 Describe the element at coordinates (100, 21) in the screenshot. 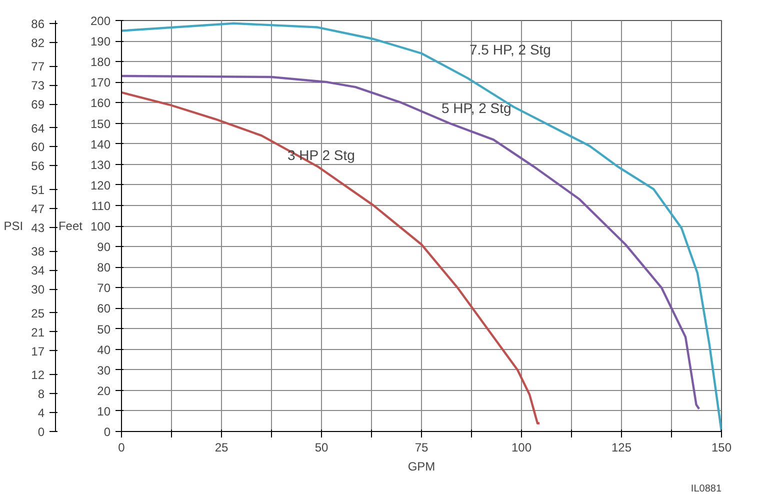

I see `y-tick-label: 200` at that location.